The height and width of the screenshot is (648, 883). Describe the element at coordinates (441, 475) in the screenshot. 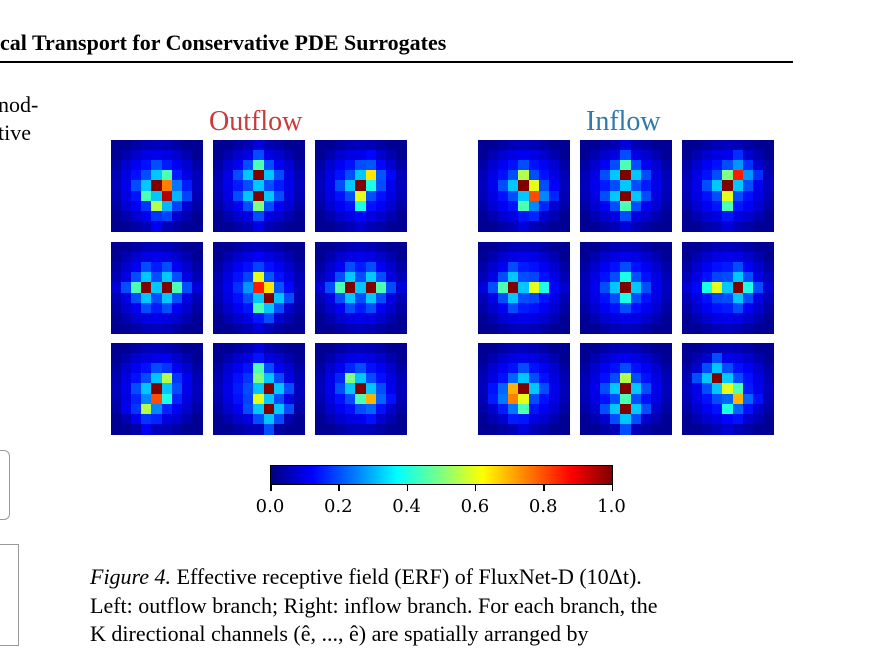

I see `colorbar` at that location.